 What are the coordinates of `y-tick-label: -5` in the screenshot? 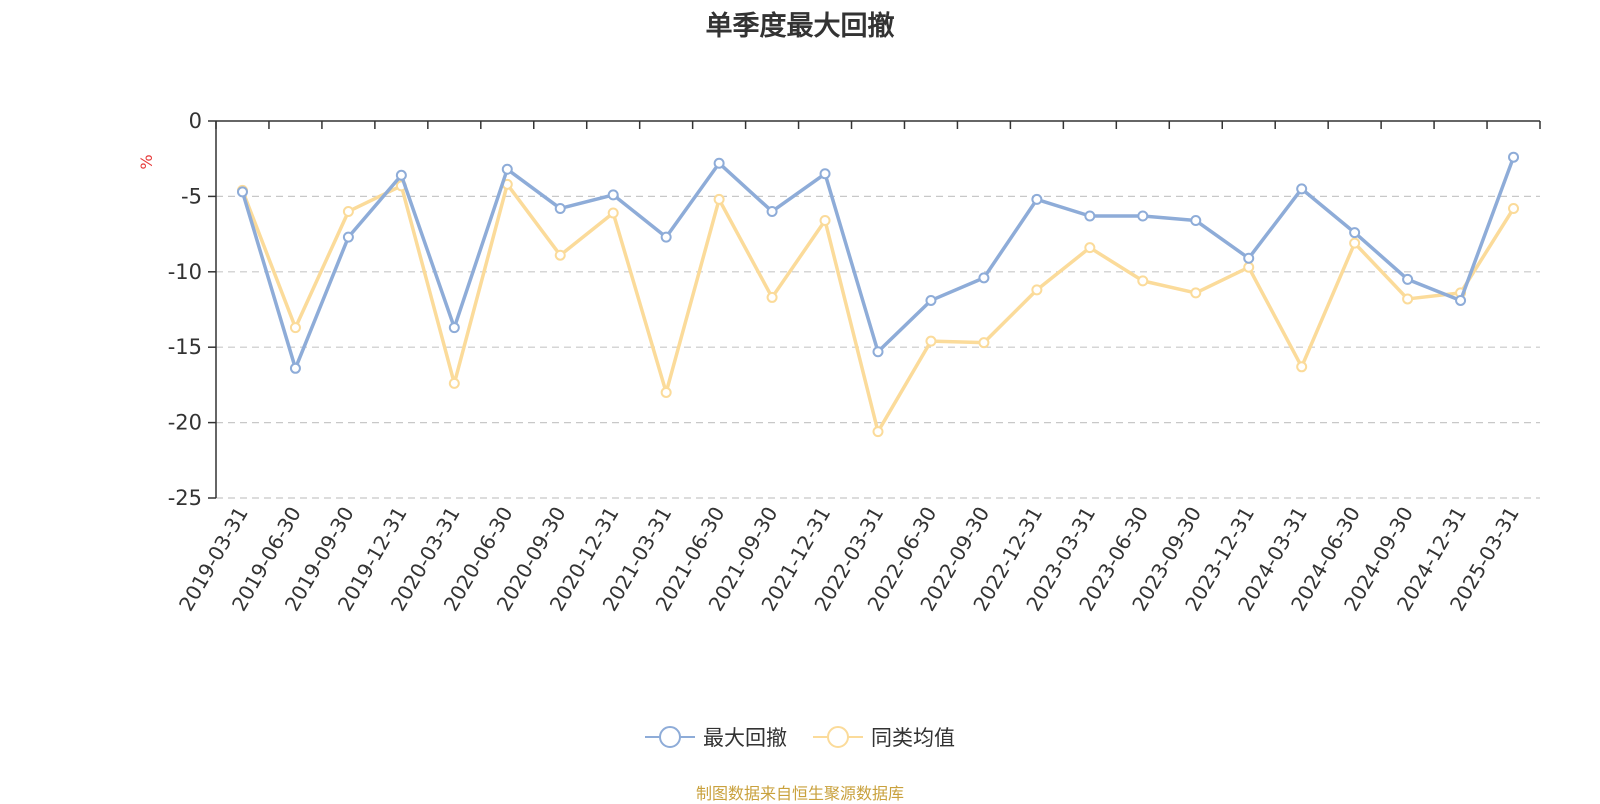 It's located at (191, 196).